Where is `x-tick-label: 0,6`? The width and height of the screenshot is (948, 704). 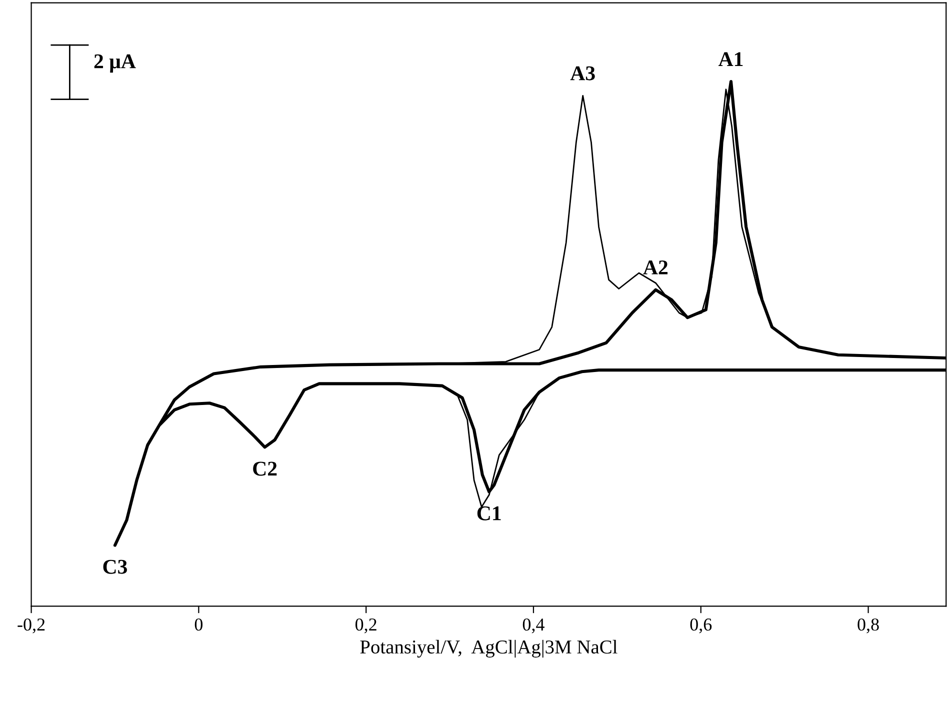
x-tick-label: 0,6 is located at coordinates (701, 626).